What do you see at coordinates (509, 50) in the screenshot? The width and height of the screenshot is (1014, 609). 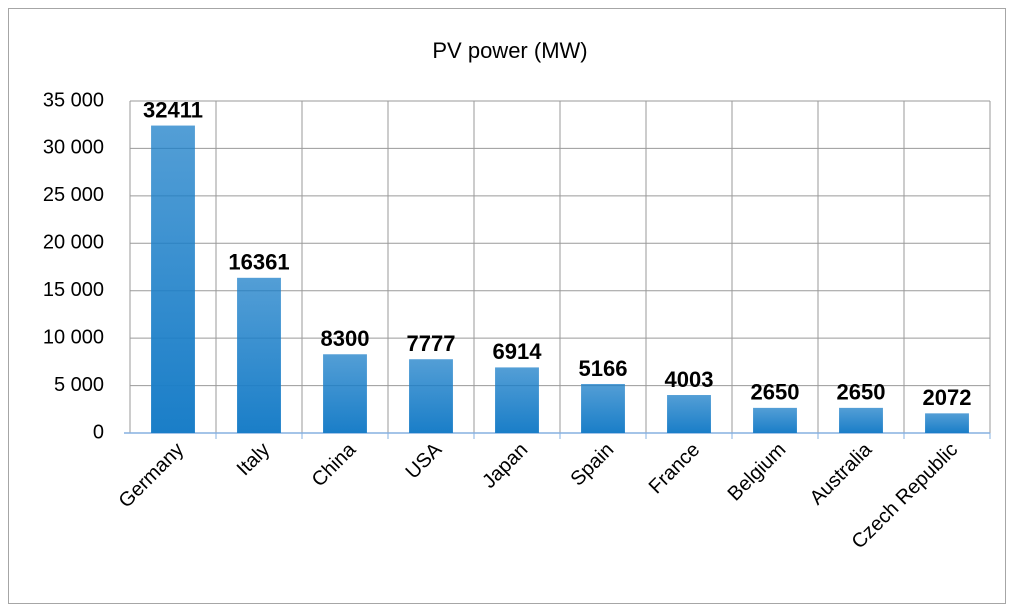 I see `chart-title: PV power (MW)` at bounding box center [509, 50].